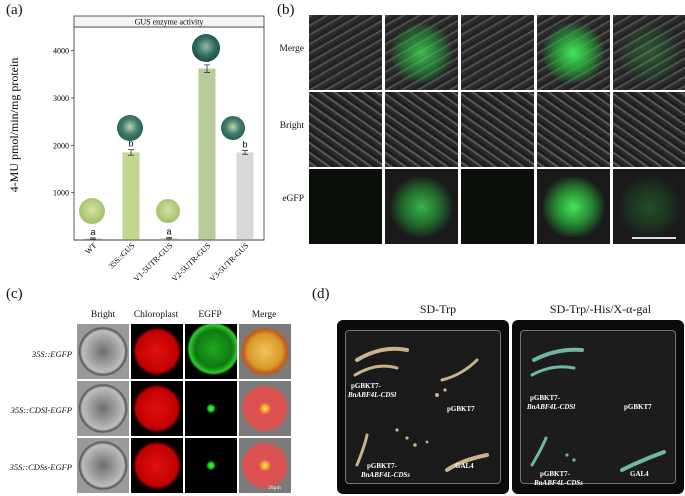  Describe the element at coordinates (14, 125) in the screenshot. I see `y-axis-label: 4-MU pmol/min/mg protein` at that location.